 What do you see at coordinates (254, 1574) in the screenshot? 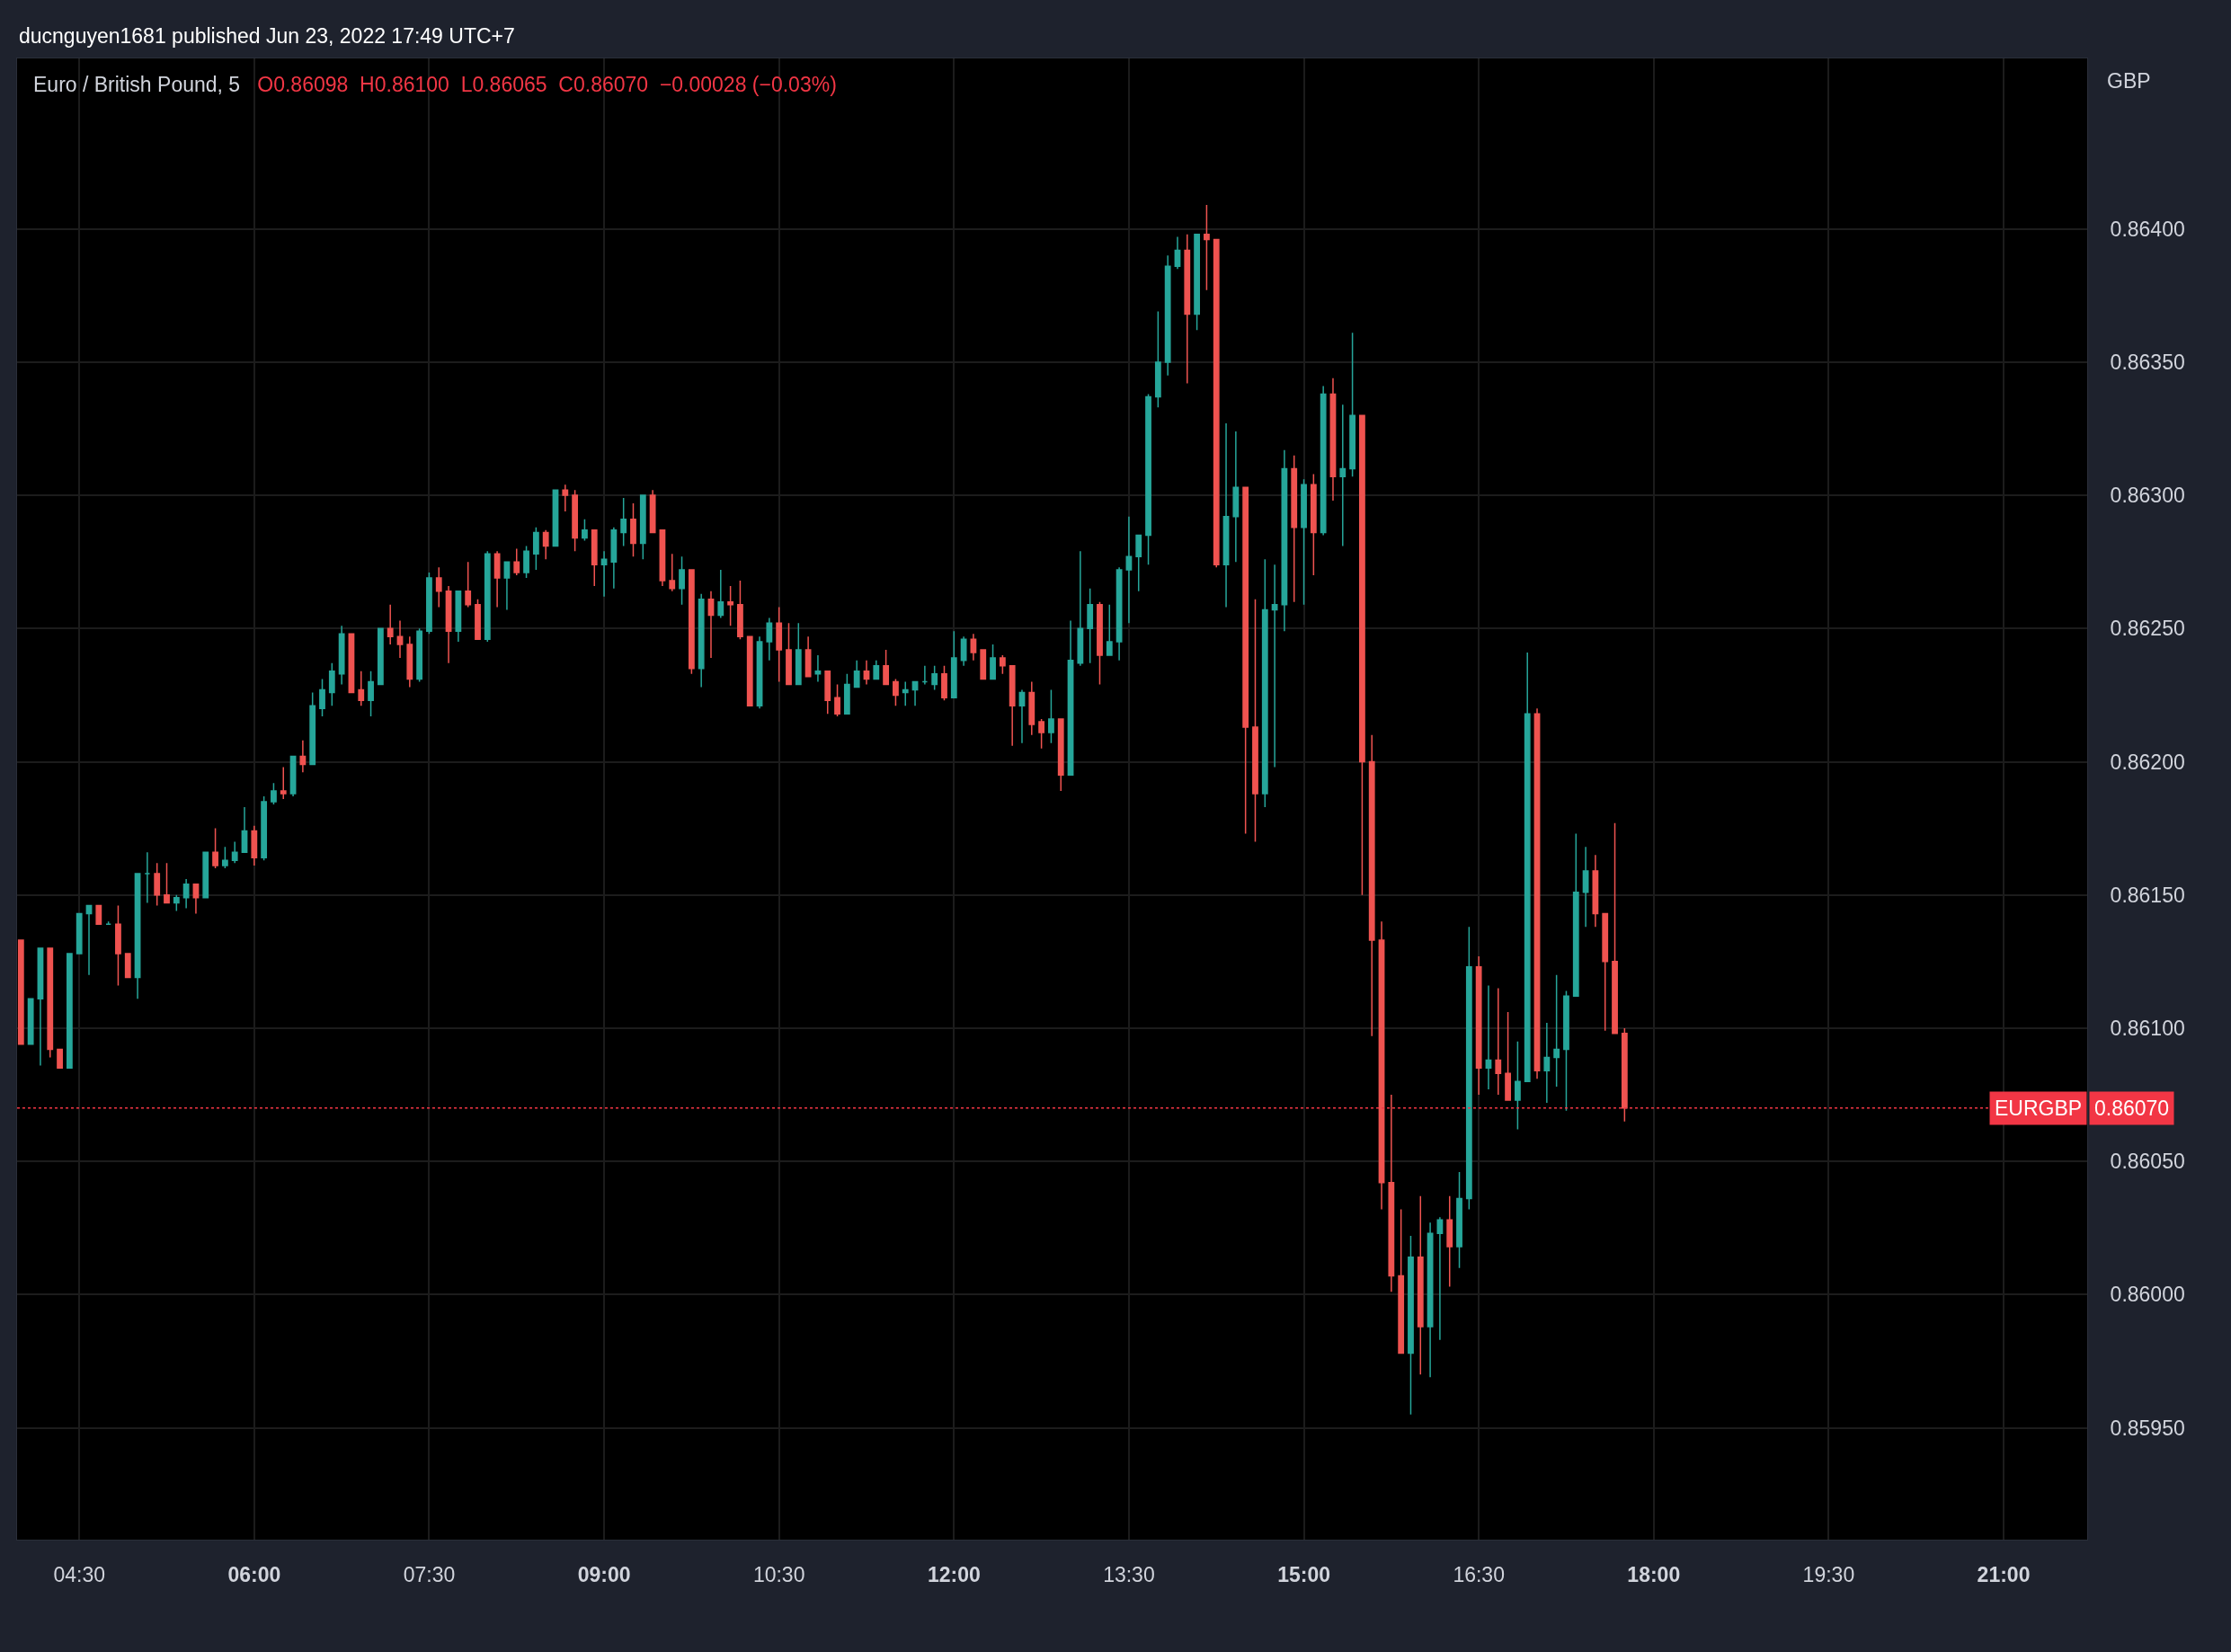
I see `x-tick-label: 06:00` at bounding box center [254, 1574].